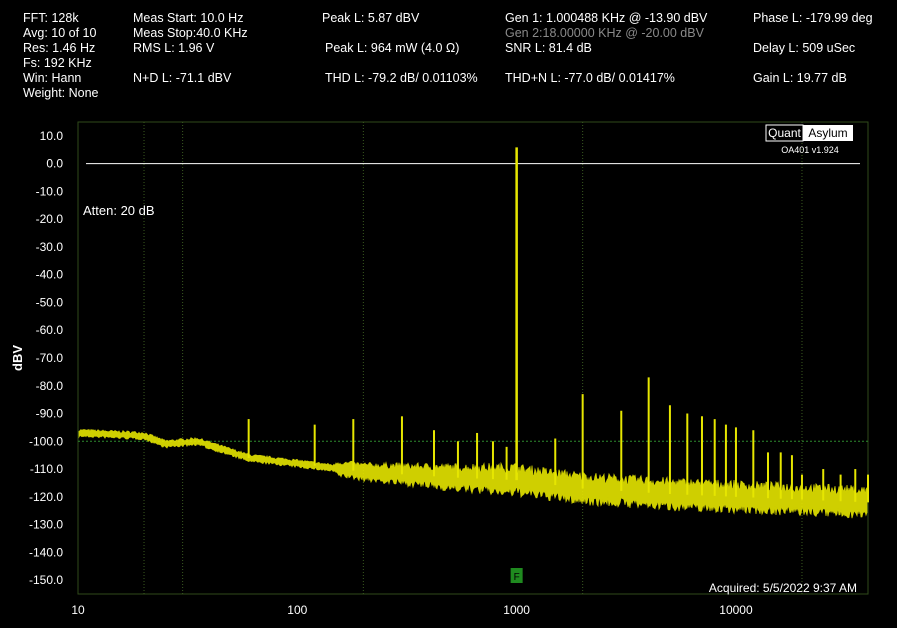 This screenshot has height=628, width=897. What do you see at coordinates (50, 358) in the screenshot?
I see `y-tick-label: -70.0` at bounding box center [50, 358].